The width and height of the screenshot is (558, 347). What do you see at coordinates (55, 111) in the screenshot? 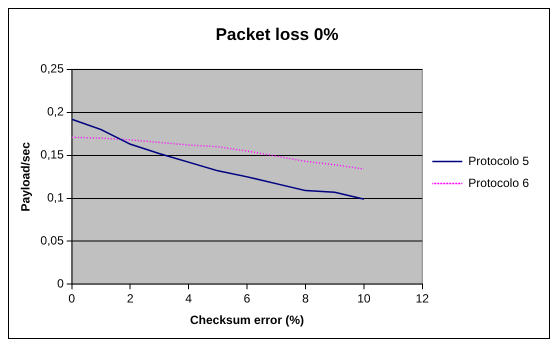
I see `y-tick-label: 0,2` at bounding box center [55, 111].